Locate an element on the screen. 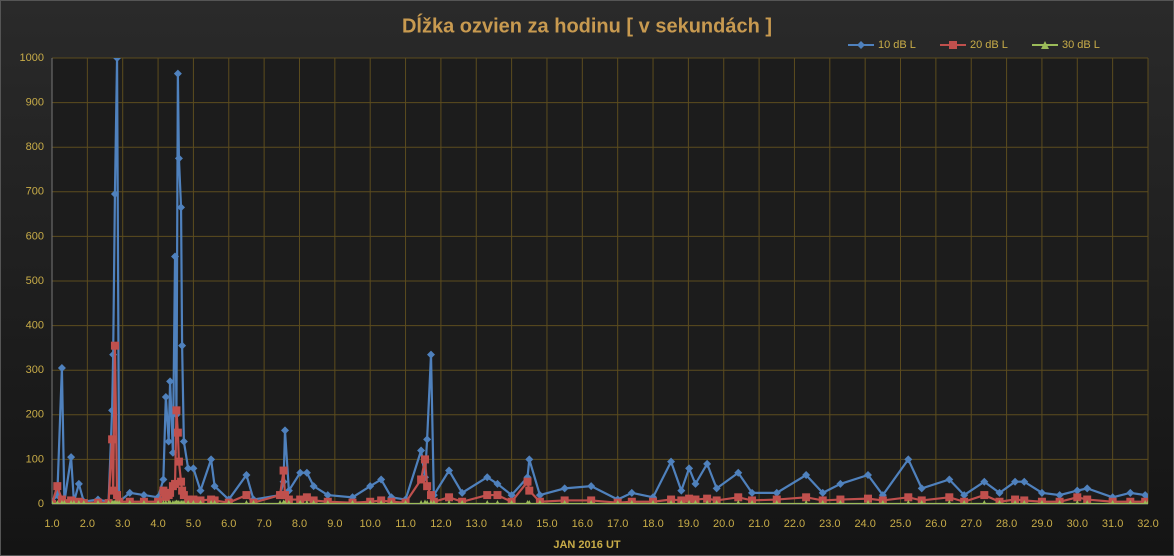 The image size is (1174, 556). y-tick-label: 800 is located at coordinates (35, 147).